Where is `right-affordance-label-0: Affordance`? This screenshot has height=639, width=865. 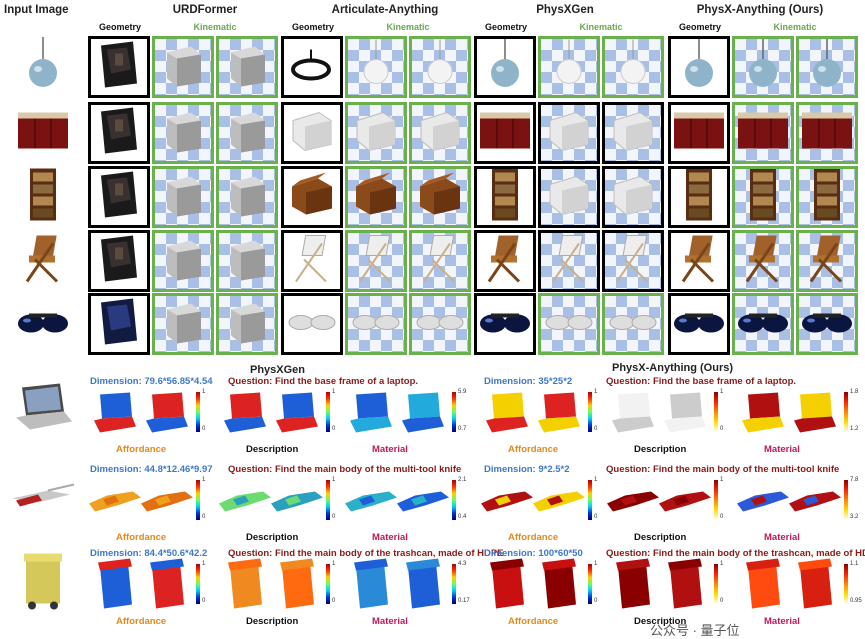
right-affordance-label-0: Affordance is located at coordinates (533, 449).